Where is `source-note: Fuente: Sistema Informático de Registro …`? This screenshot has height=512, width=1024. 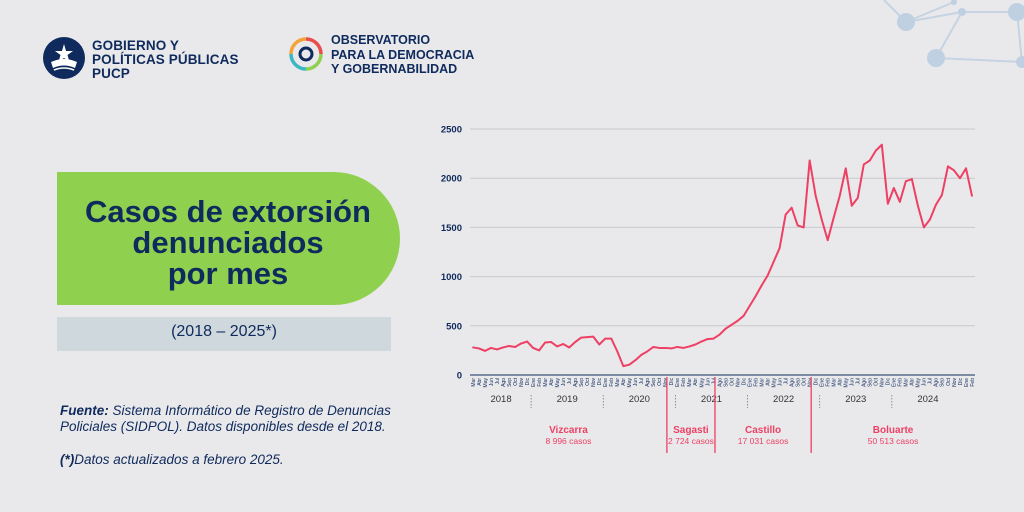 source-note: Fuente: Sistema Informático de Registro … is located at coordinates (235, 419).